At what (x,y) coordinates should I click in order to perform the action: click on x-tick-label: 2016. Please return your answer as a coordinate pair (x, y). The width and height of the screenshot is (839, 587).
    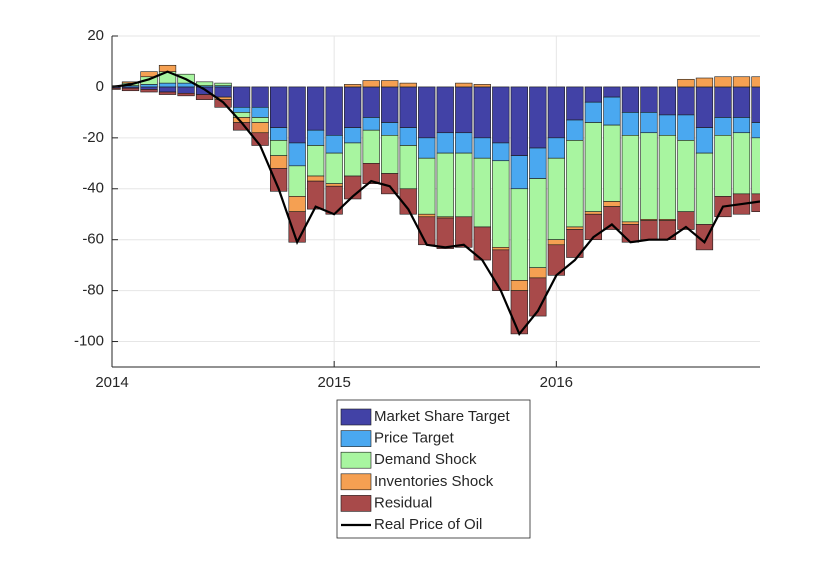
    Looking at the image, I should click on (556, 382).